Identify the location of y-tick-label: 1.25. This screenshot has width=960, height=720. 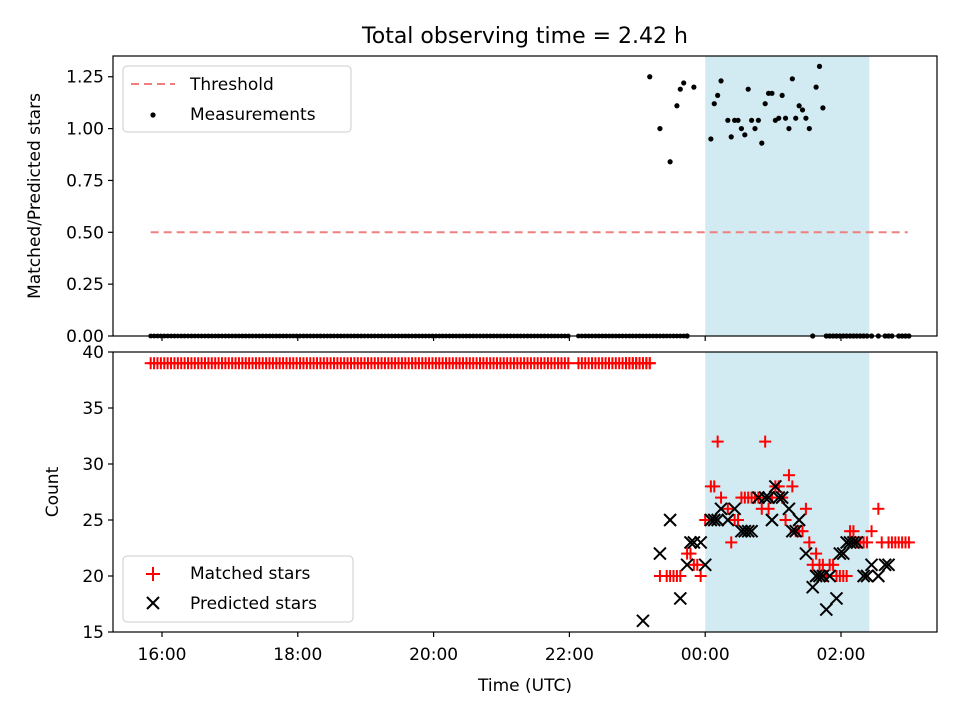
(85, 78).